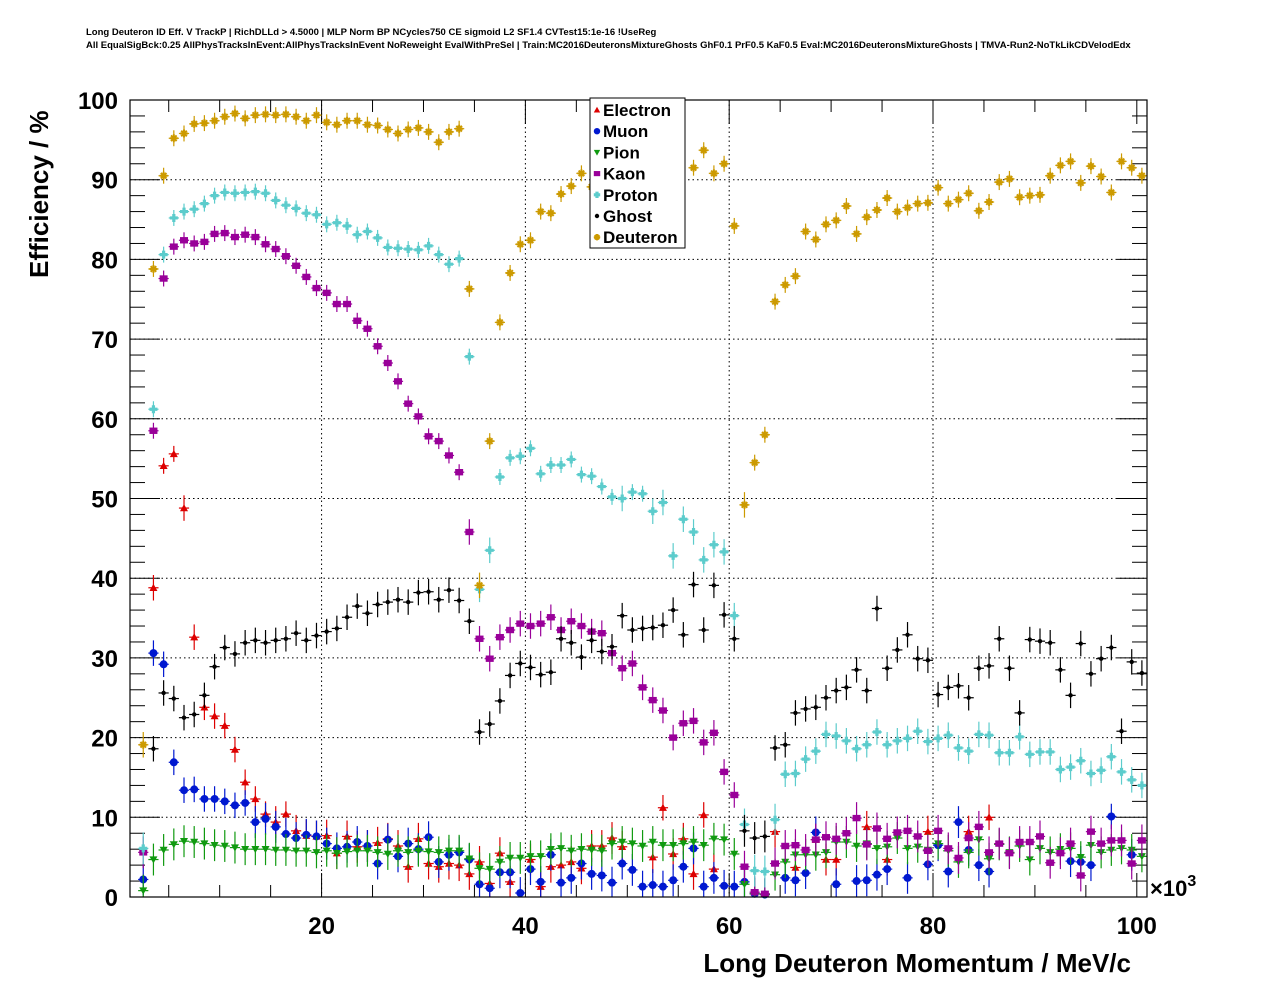 The width and height of the screenshot is (1276, 996). I want to click on y-tick-label: 20, so click(104, 739).